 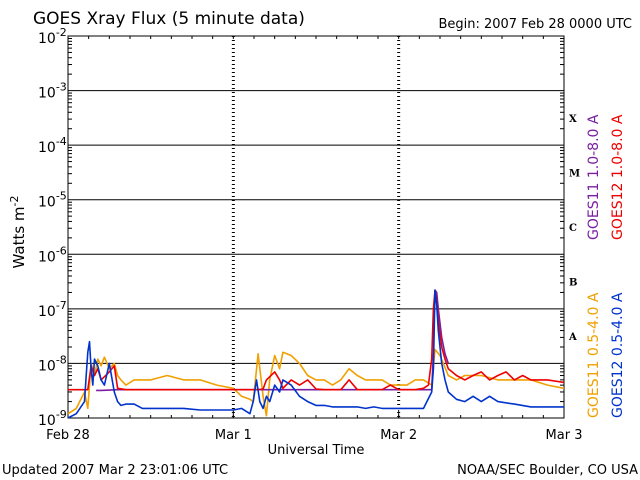 I want to click on y-tick-label: 10⁻³, so click(x=52, y=91).